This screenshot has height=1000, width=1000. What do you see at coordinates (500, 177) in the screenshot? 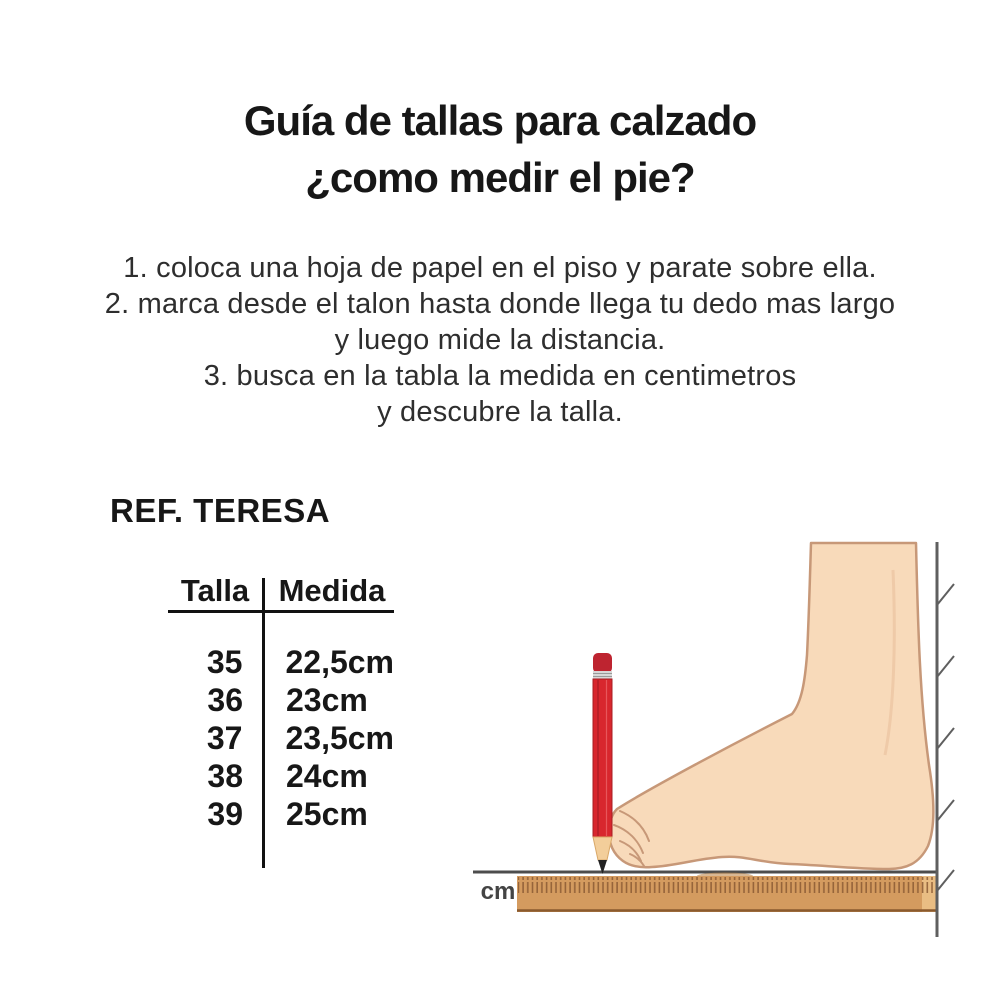
I see `page-title-line2: ¿como medir el pie?` at bounding box center [500, 177].